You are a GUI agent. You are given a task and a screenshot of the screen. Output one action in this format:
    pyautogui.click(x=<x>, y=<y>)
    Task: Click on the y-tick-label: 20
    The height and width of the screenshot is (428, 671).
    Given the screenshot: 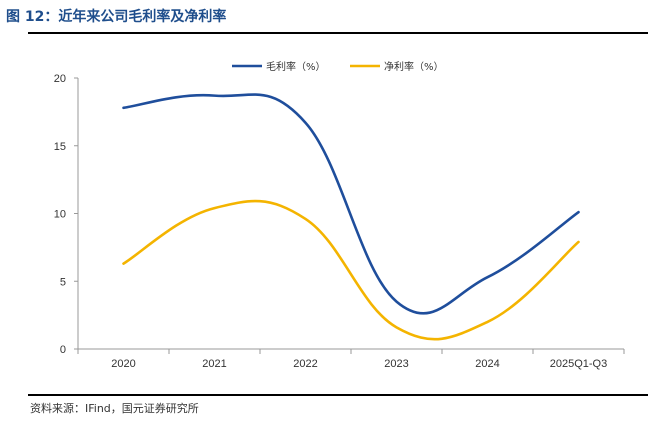 What is the action you would take?
    pyautogui.click(x=60, y=79)
    